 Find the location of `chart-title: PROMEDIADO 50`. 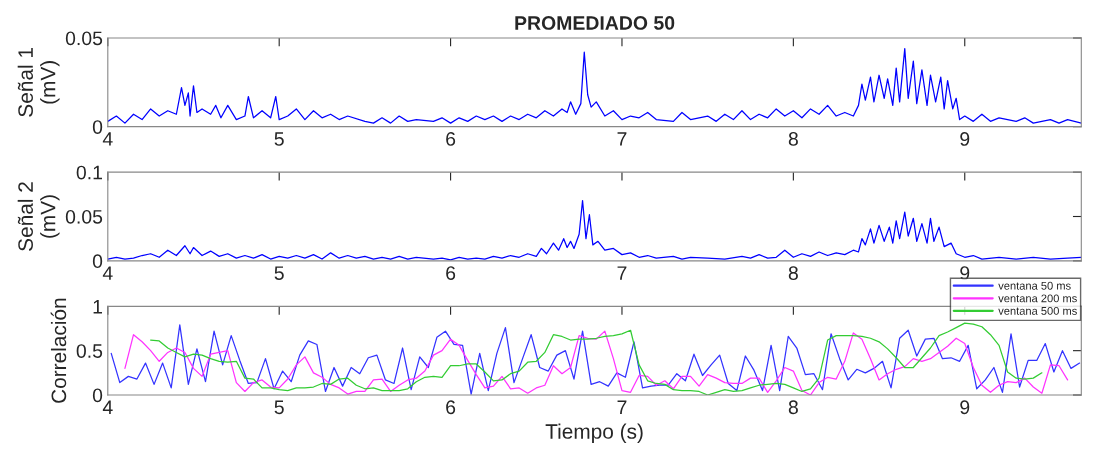

chart-title: PROMEDIADO 50 is located at coordinates (595, 23).